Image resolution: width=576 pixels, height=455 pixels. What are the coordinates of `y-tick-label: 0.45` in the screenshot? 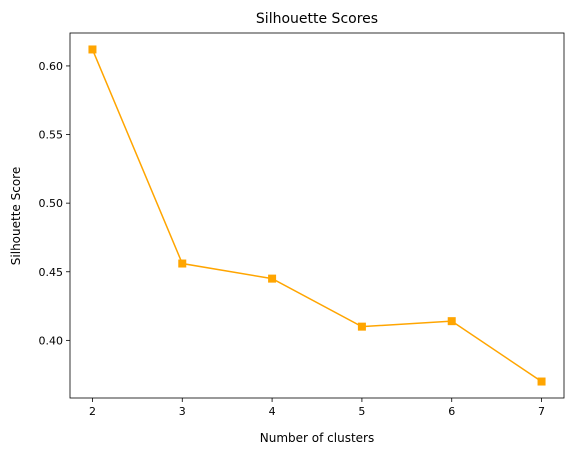 It's located at (51, 272).